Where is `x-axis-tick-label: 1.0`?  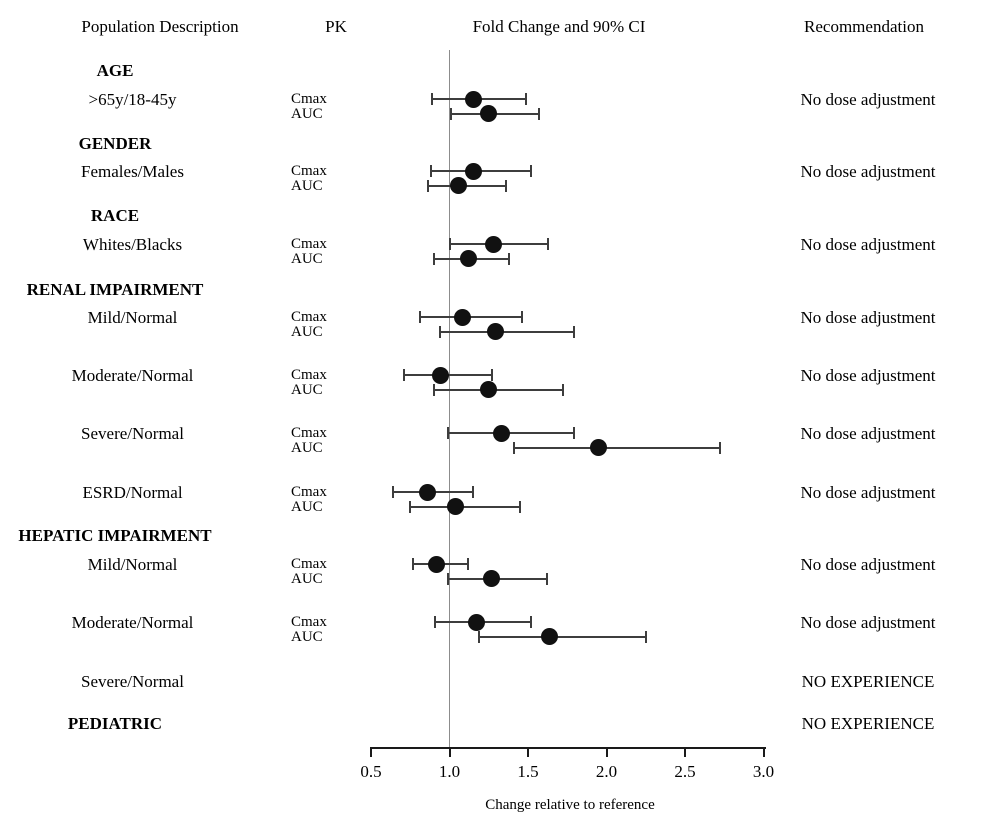 x-axis-tick-label: 1.0 is located at coordinates (449, 771).